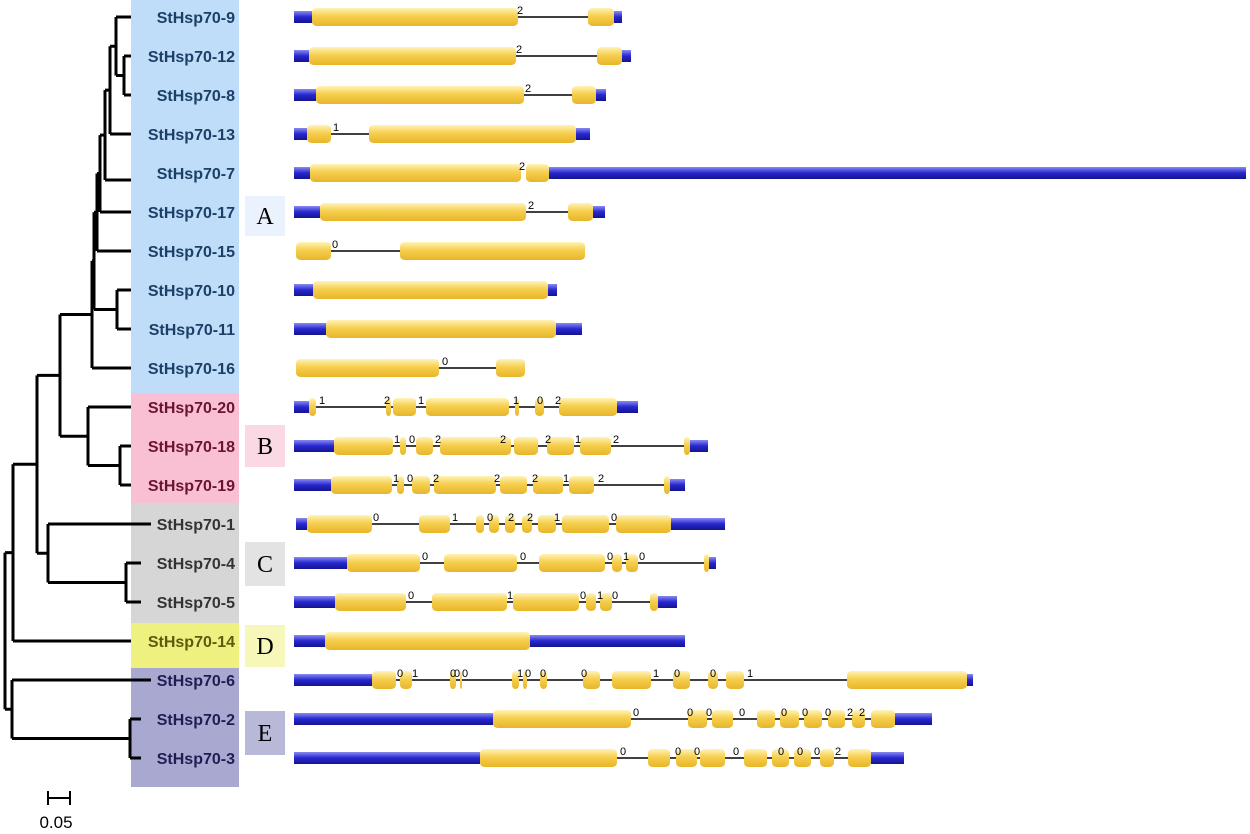  I want to click on gene-label: StHsp70-3, so click(196, 759).